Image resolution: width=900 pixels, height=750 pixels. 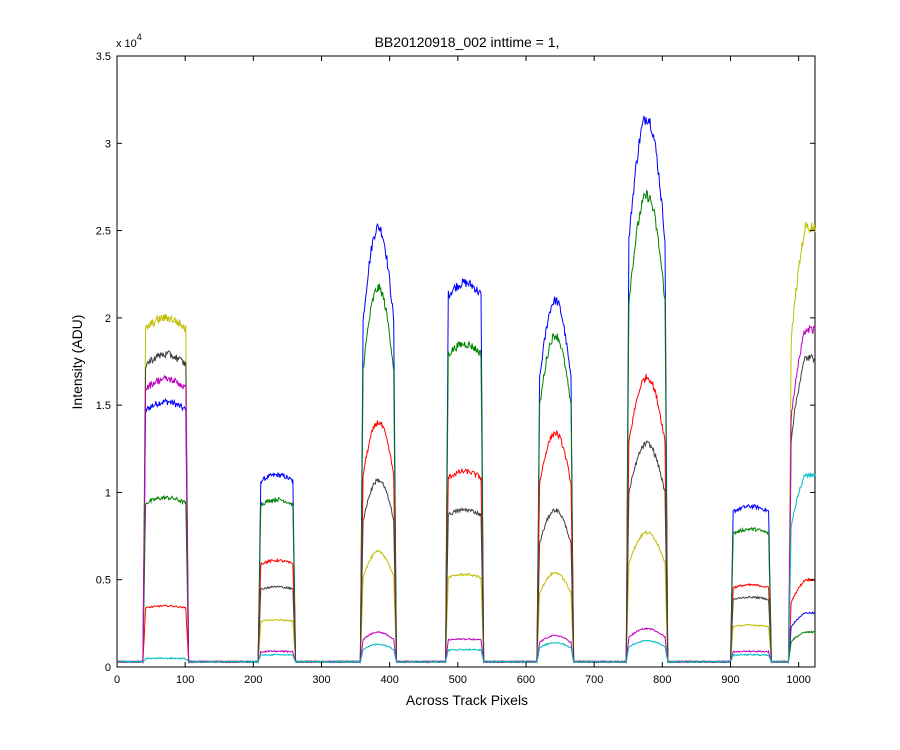 What do you see at coordinates (139, 37) in the screenshot?
I see `y-axis-multiplier-exponent: 4` at bounding box center [139, 37].